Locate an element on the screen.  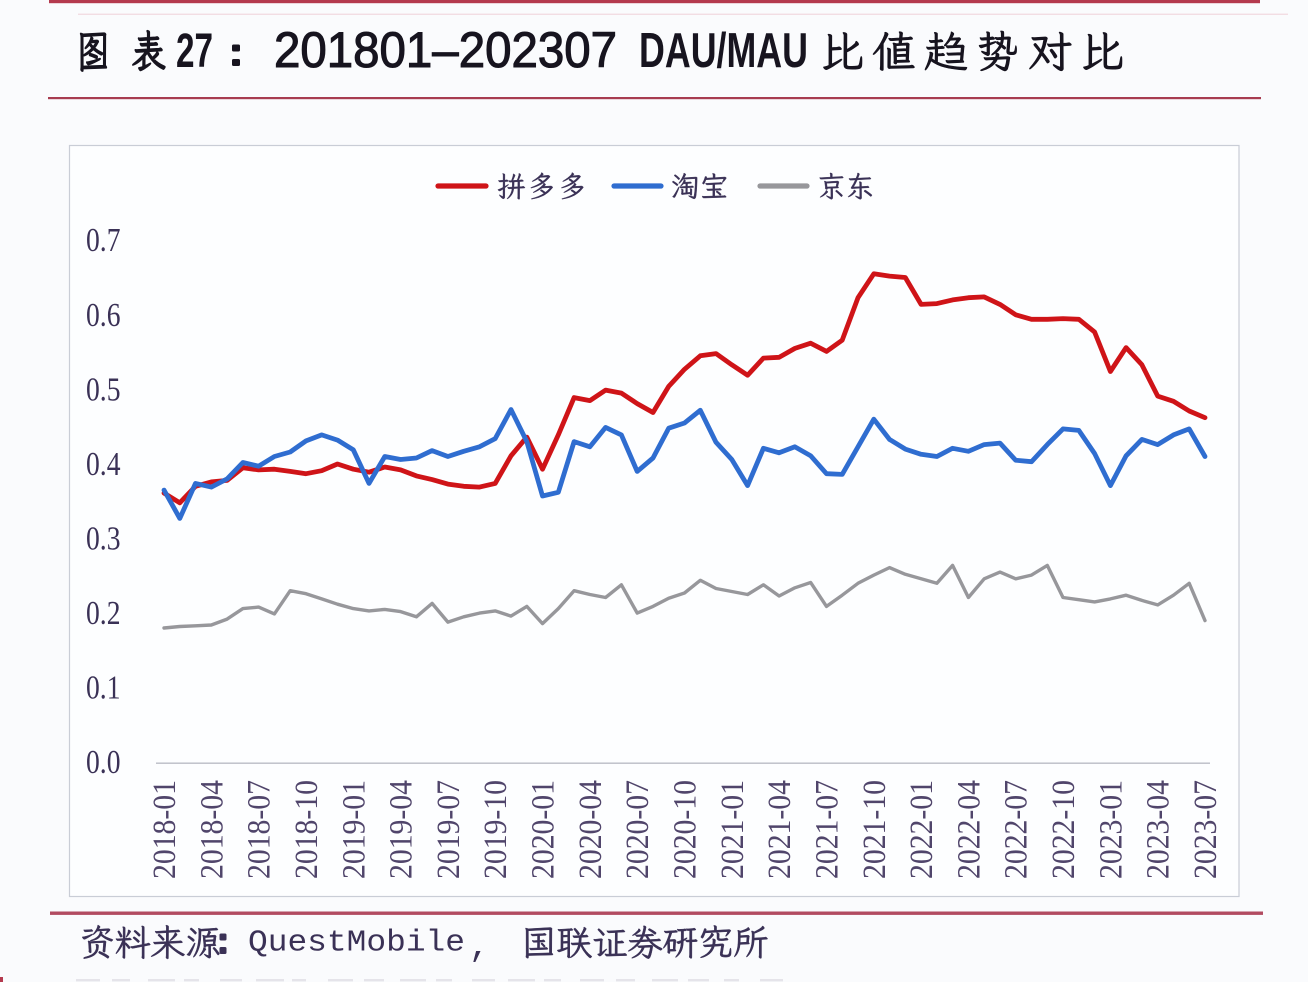
svg-text: 2023-07 is located at coordinates (1206, 829).